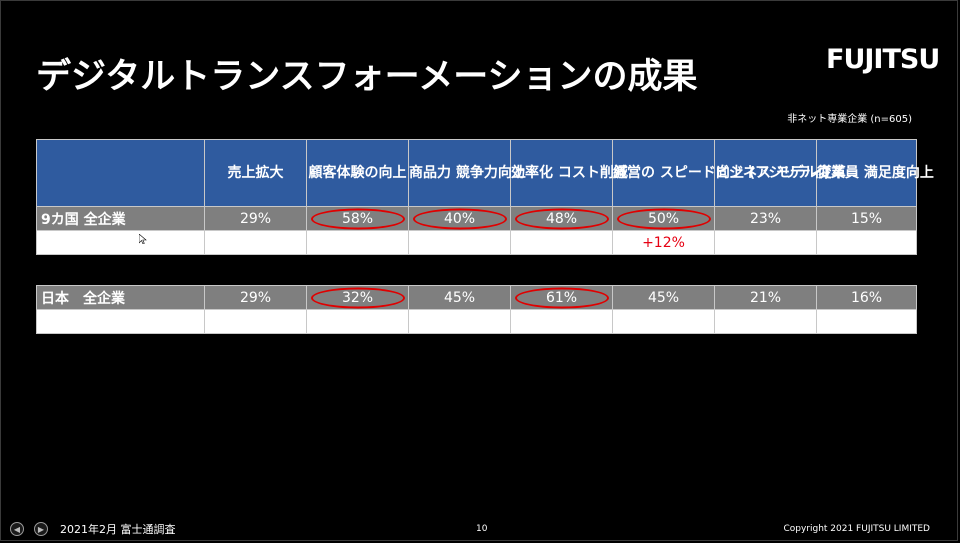  Describe the element at coordinates (118, 529) in the screenshot. I see `footer-date: 2021年2月 富士通調査` at that location.